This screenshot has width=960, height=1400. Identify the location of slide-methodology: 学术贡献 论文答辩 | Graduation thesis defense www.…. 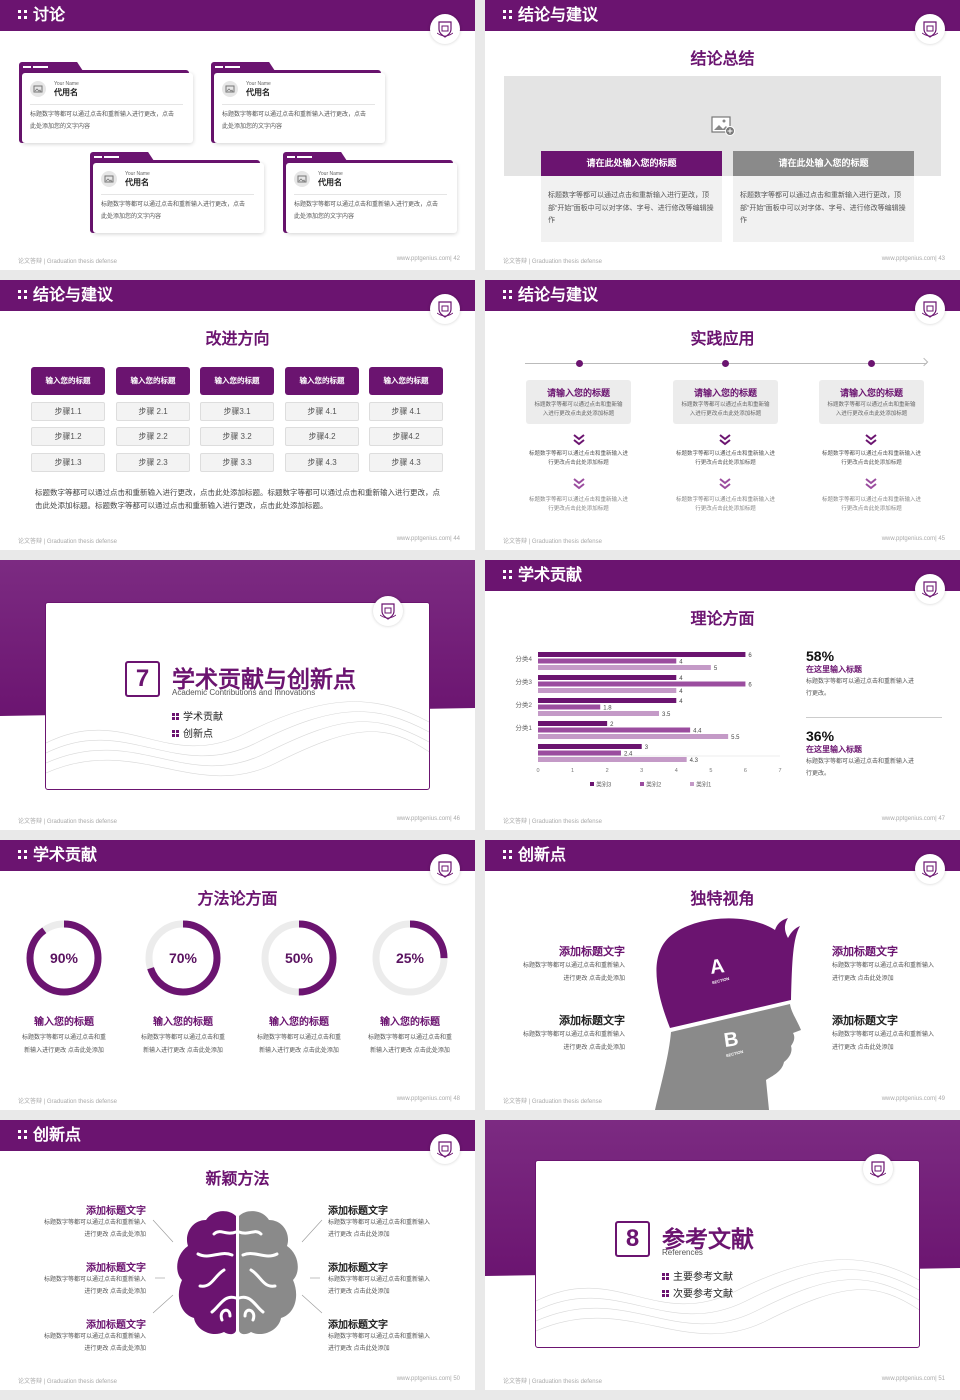
(237, 975).